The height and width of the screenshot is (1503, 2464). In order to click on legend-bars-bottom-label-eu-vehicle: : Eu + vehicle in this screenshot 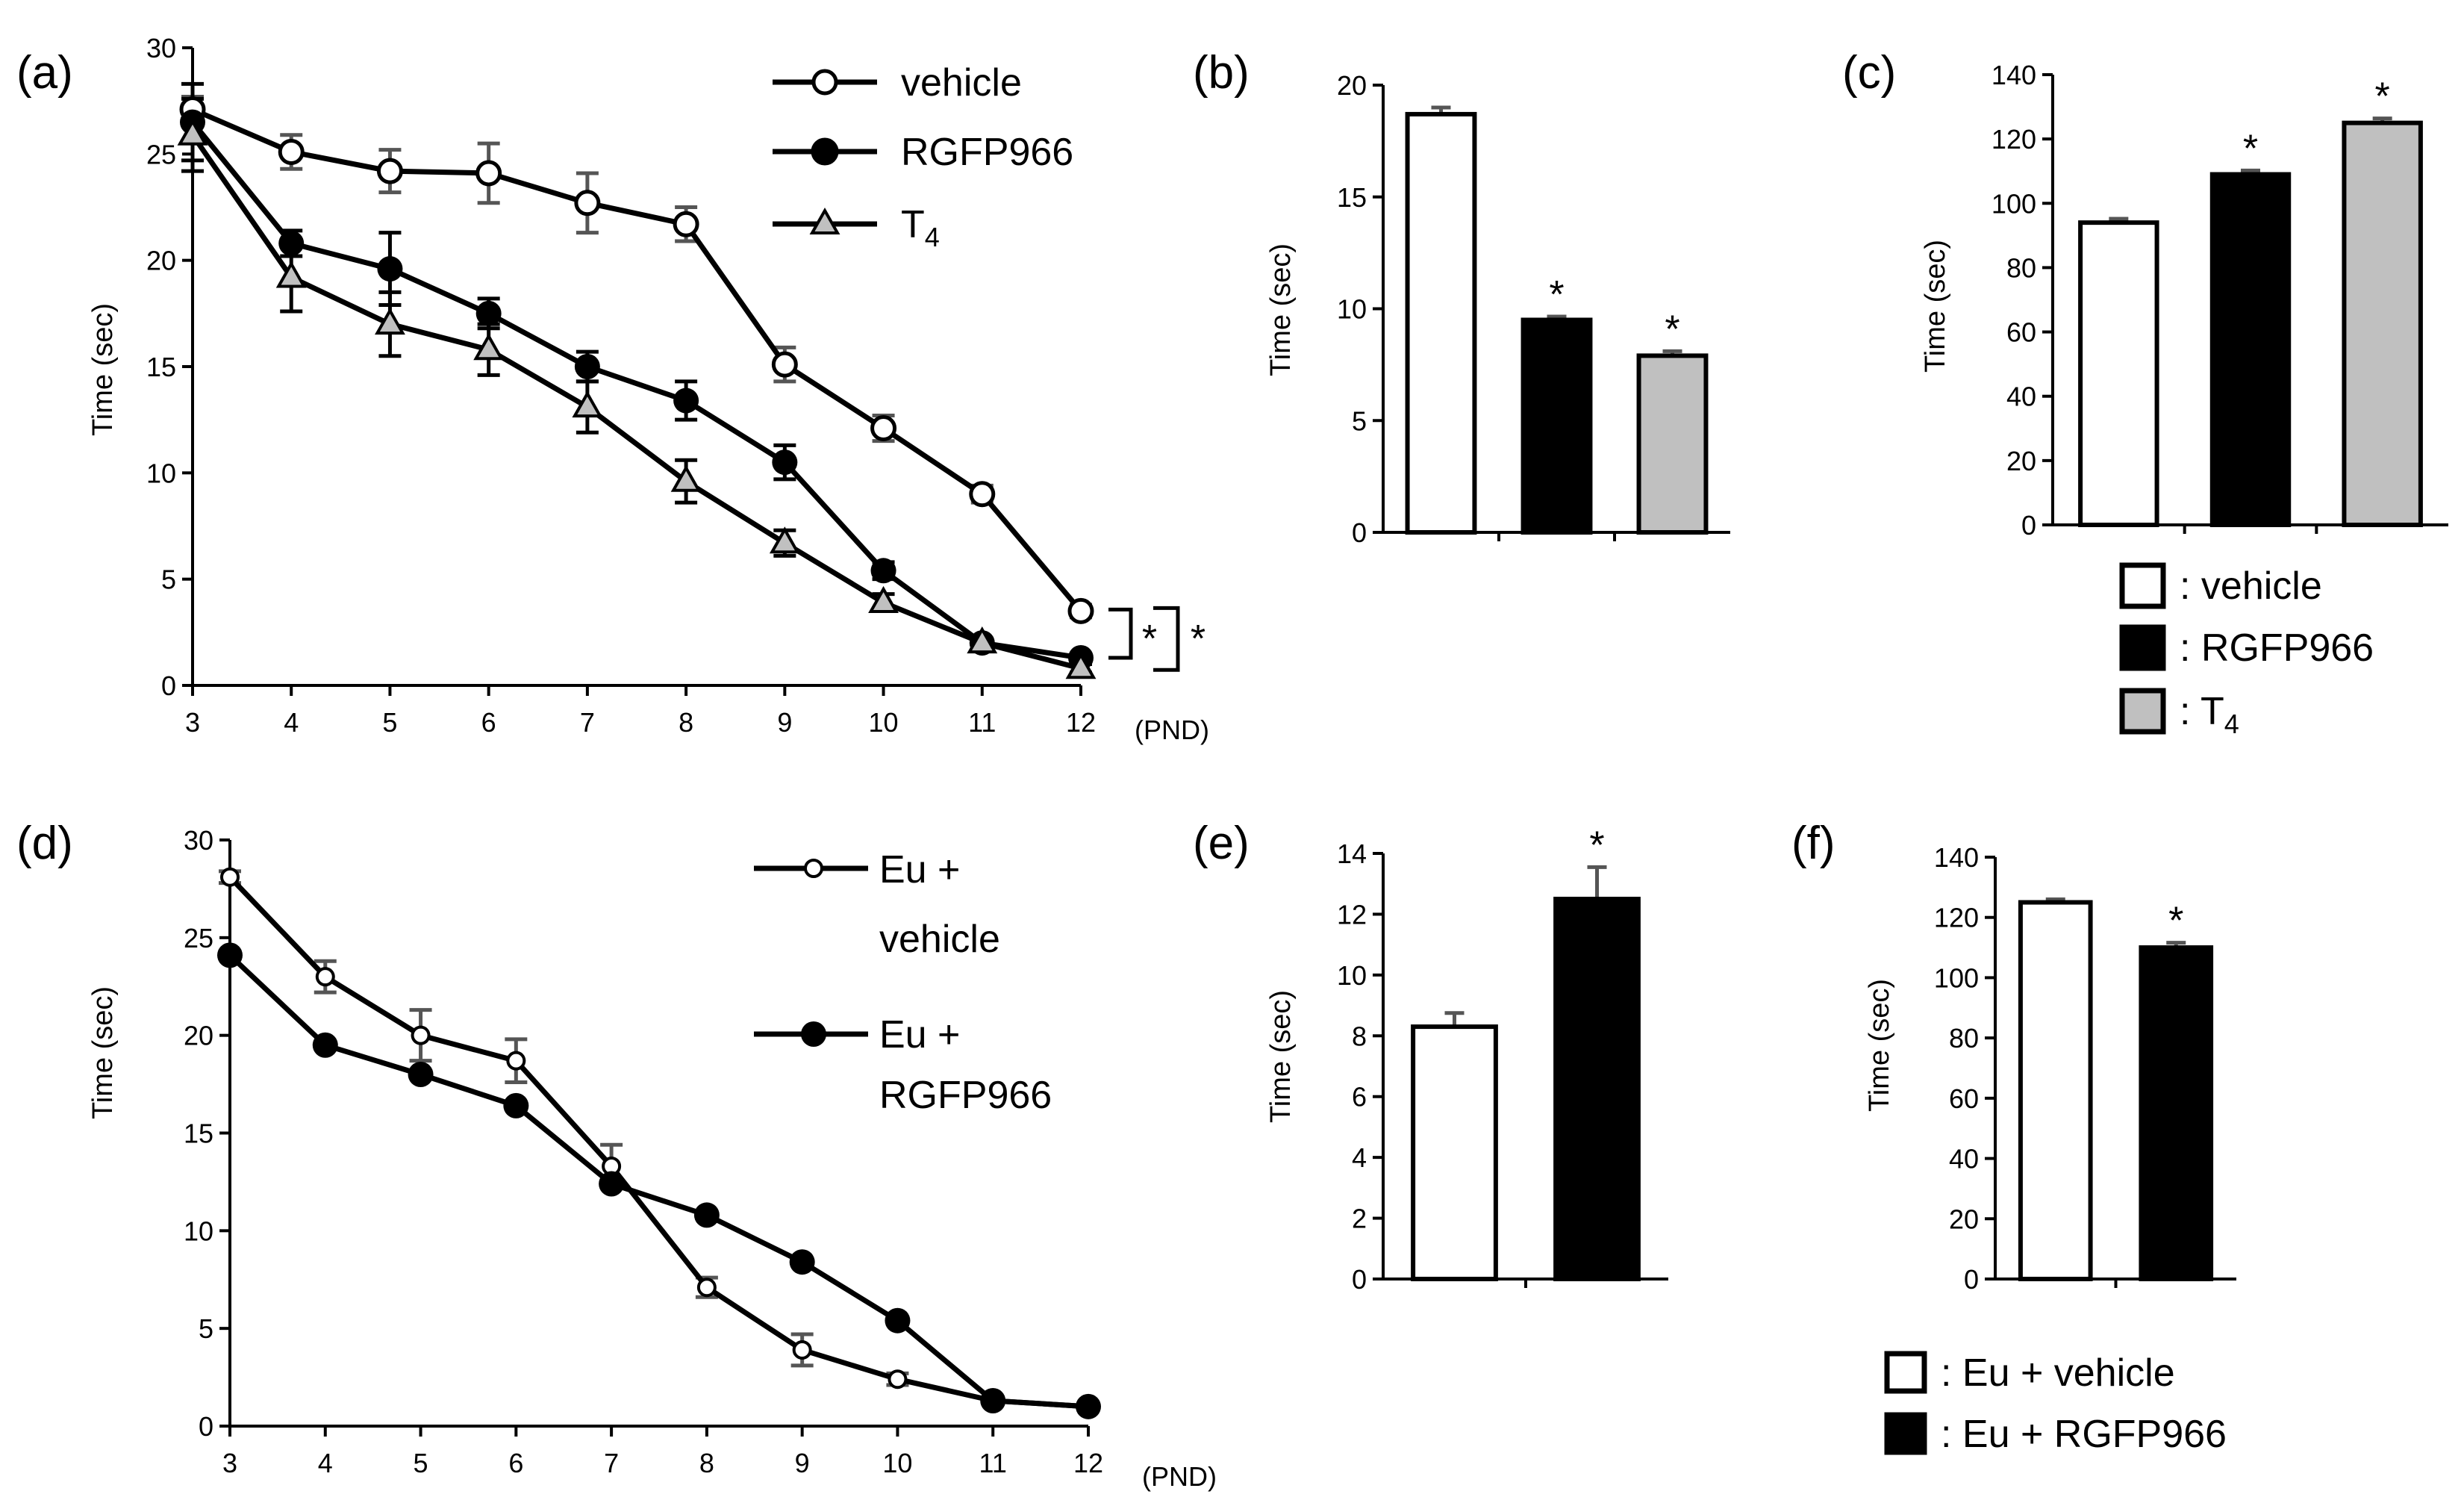, I will do `click(2058, 1373)`.